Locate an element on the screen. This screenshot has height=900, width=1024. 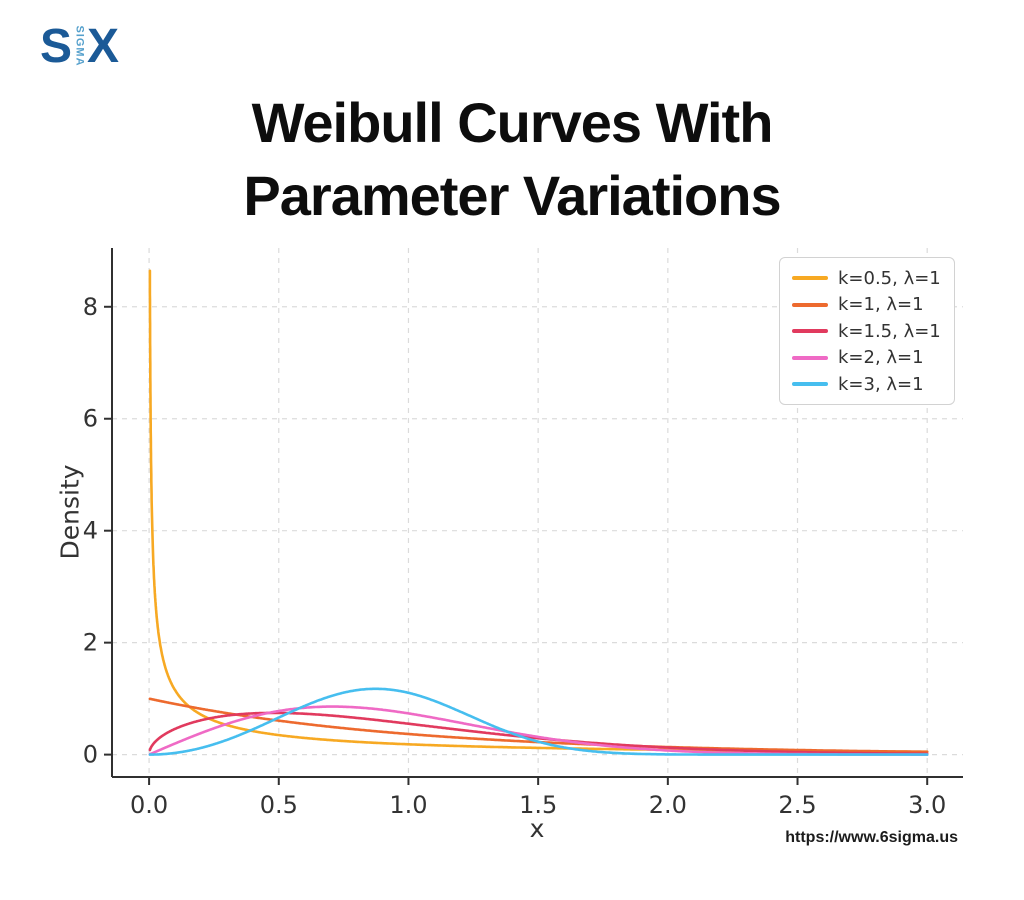
legend-item: k=2, λ=1 is located at coordinates (867, 357).